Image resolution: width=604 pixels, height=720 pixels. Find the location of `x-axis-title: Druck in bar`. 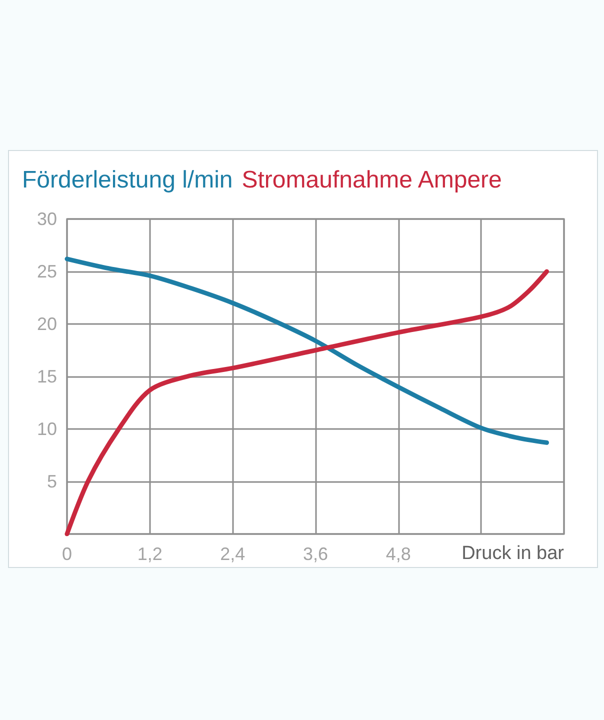

x-axis-title: Druck in bar is located at coordinates (513, 553).